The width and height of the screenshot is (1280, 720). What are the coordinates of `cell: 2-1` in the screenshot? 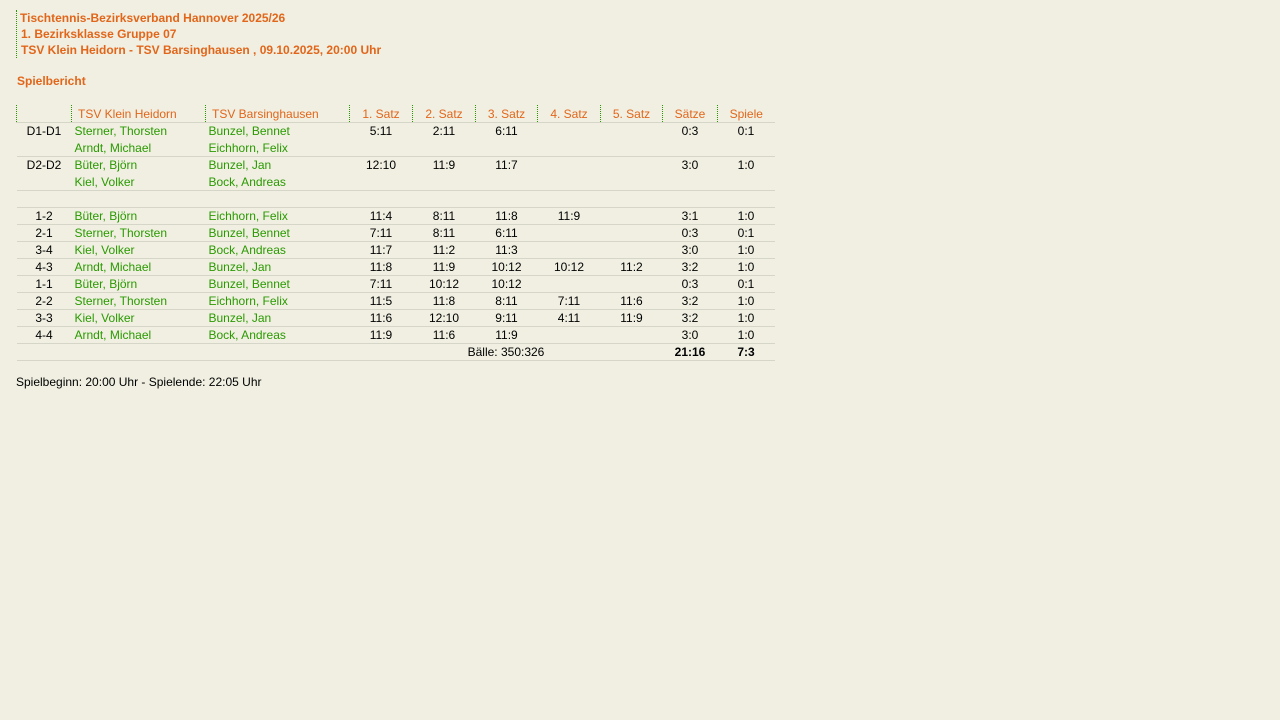 It's located at (44, 233).